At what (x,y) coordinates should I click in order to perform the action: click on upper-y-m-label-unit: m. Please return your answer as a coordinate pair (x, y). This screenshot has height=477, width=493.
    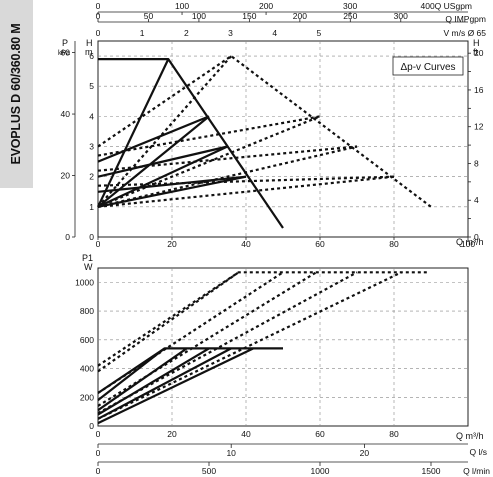
    Looking at the image, I should click on (89, 52).